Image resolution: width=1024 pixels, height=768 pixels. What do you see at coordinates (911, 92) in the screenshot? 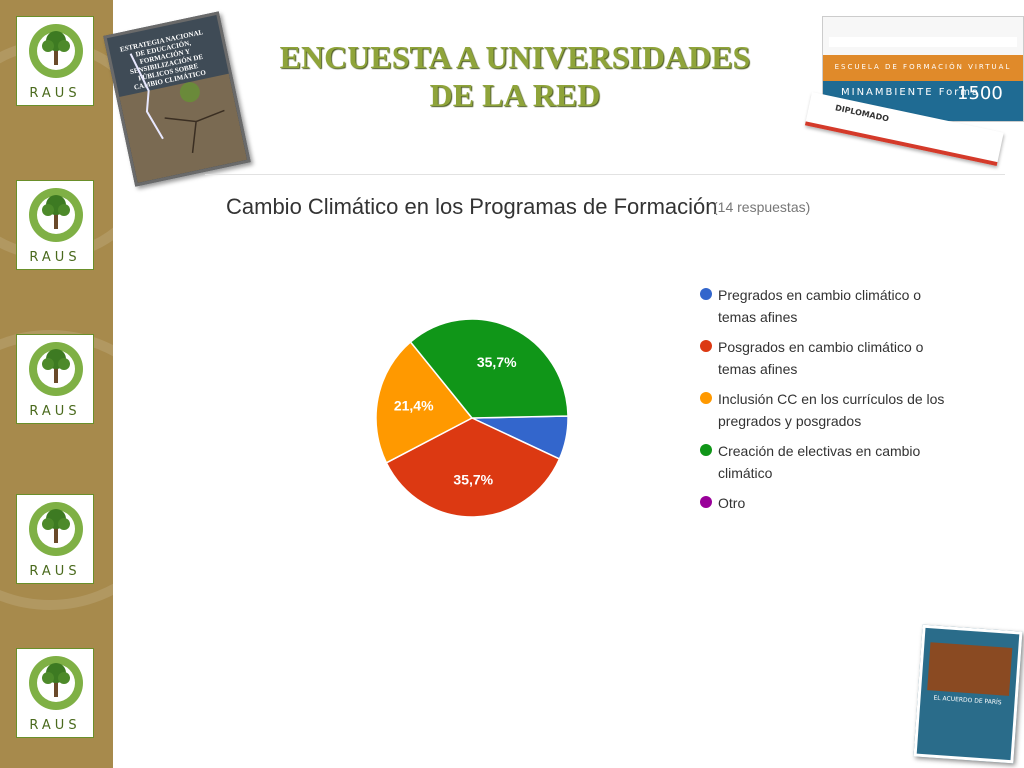
I see `website-body-text: MINAMBIENTE Forma` at bounding box center [911, 92].